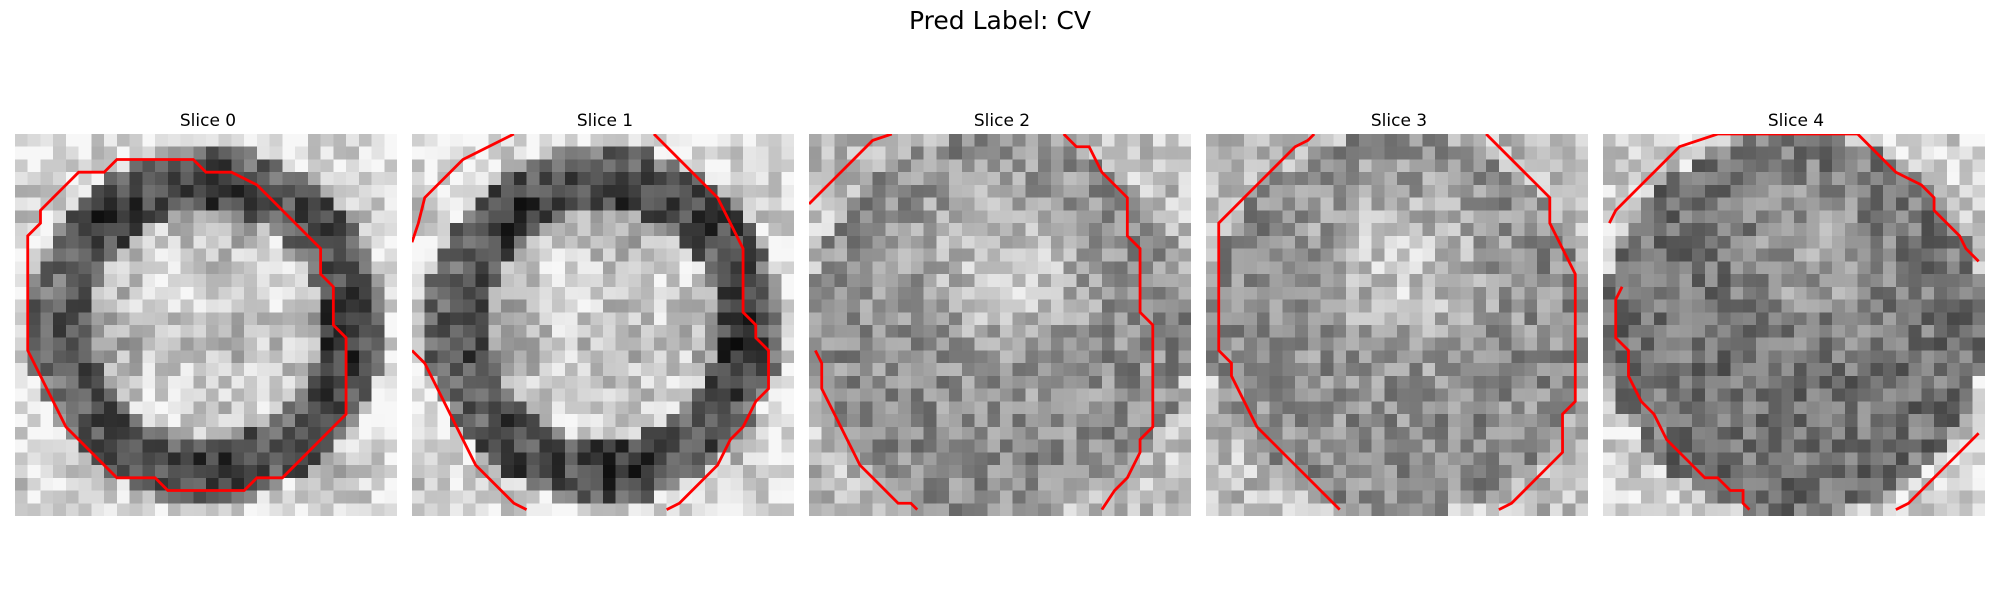 This screenshot has height=600, width=2000. I want to click on slice-title-3: Slice 3, so click(1399, 121).